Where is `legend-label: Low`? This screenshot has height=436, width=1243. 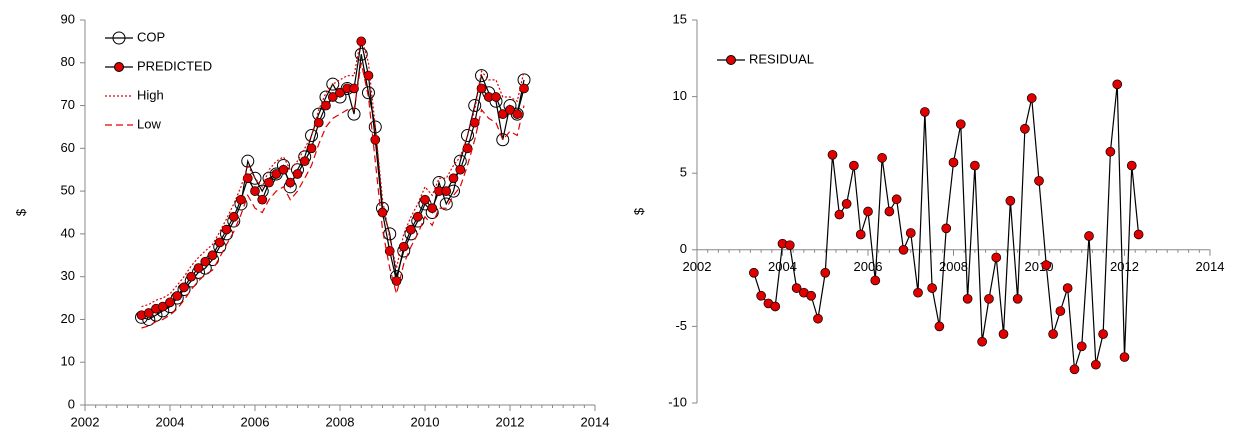
legend-label: Low is located at coordinates (149, 123).